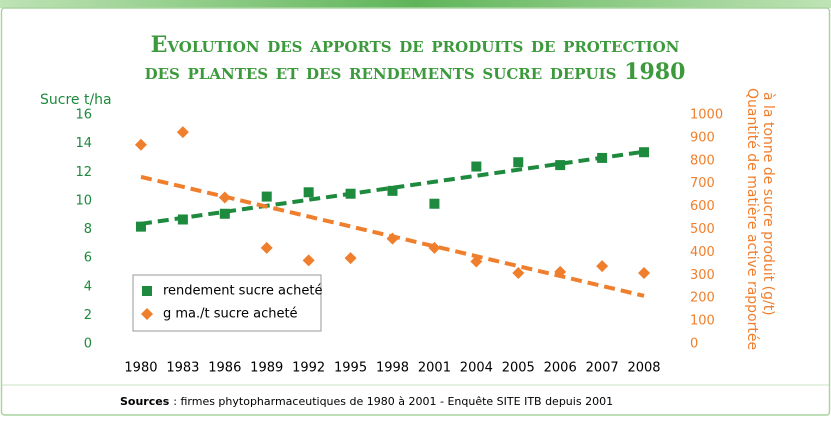  What do you see at coordinates (182, 368) in the screenshot?
I see `x-tick-label: 1983` at bounding box center [182, 368].